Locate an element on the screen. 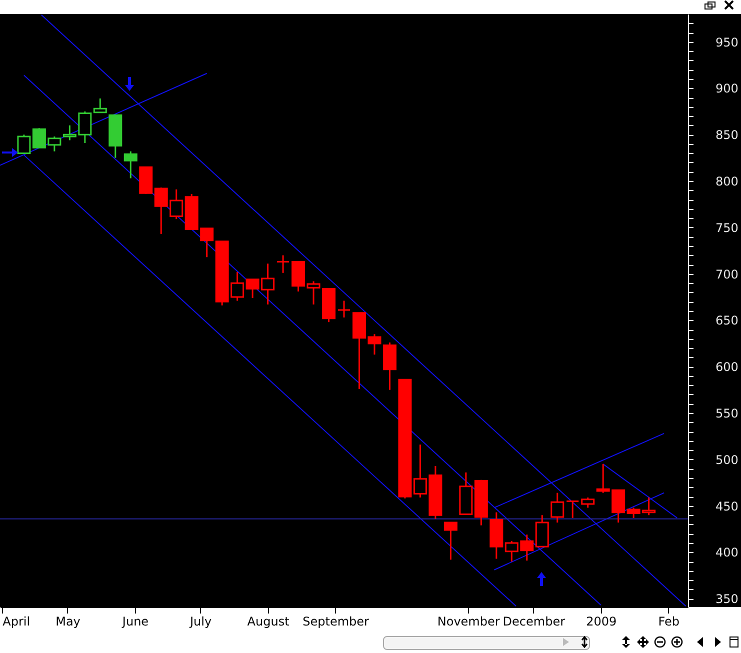 The height and width of the screenshot is (653, 741). y-tick-label: 950 is located at coordinates (727, 42).